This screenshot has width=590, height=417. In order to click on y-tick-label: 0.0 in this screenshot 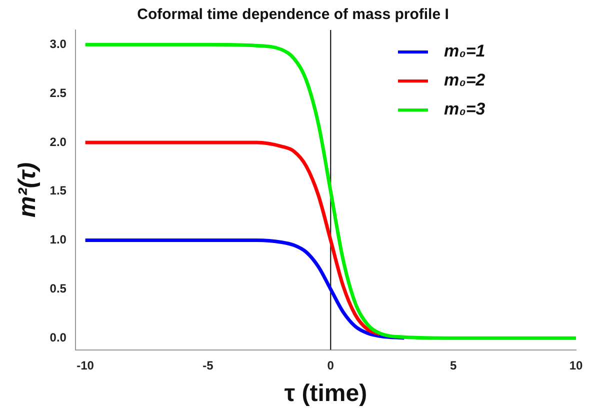, I will do `click(58, 337)`.